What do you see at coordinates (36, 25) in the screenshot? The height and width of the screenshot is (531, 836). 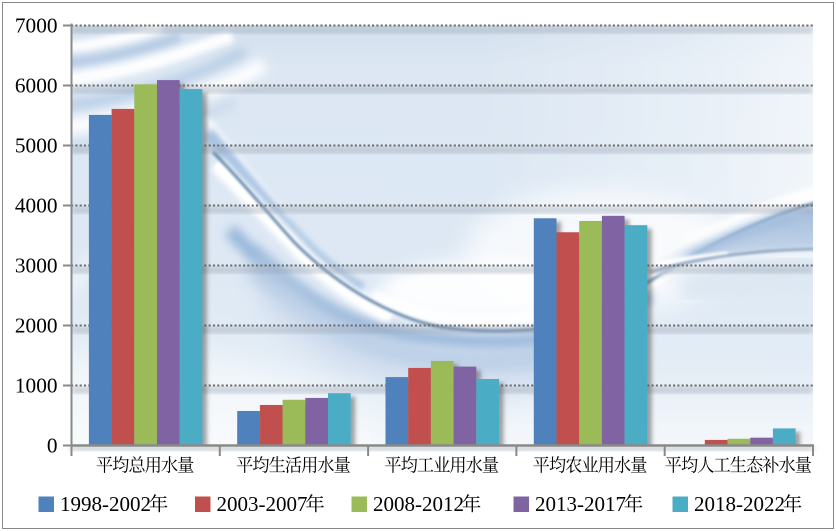 I see `svg-text: 7000` at bounding box center [36, 25].